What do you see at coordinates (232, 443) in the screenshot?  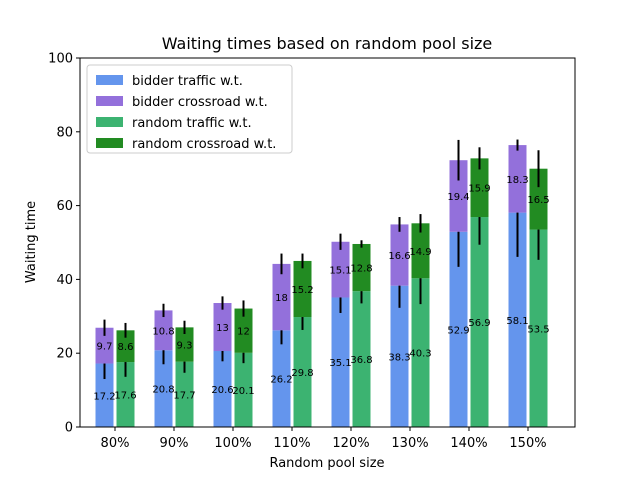 I see `x-tick-label: 100%` at bounding box center [232, 443].